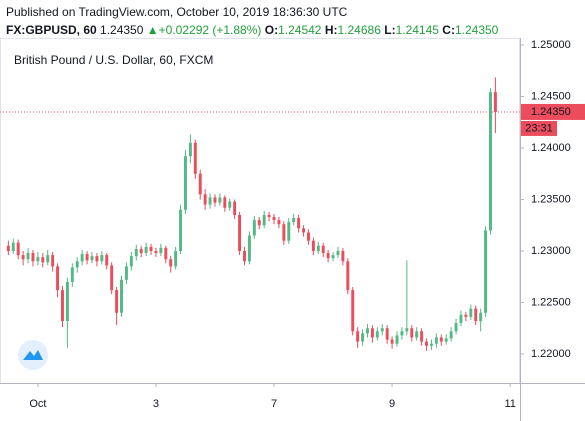 The image size is (585, 421). Describe the element at coordinates (551, 302) in the screenshot. I see `y-tick-label: 1.22500` at that location.